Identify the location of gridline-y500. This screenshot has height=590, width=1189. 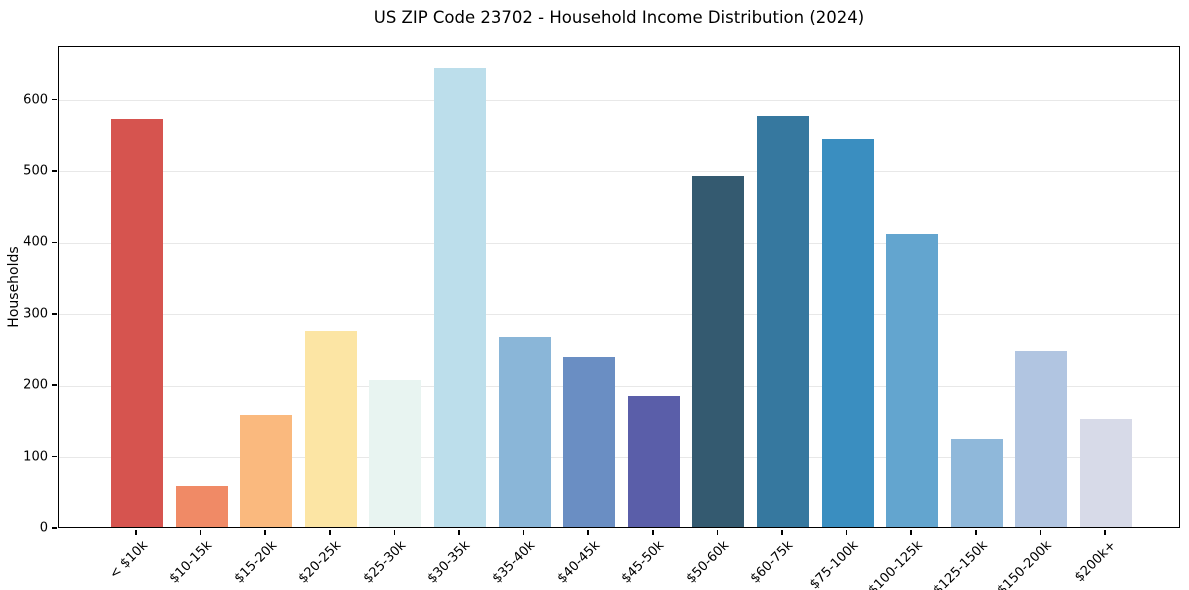
(619, 172).